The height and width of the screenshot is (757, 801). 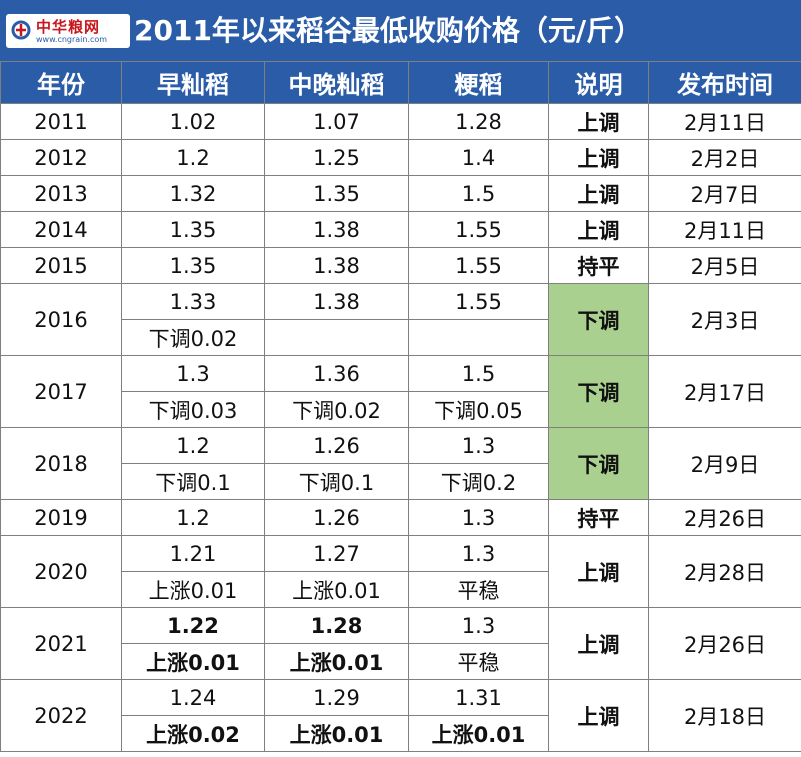 I want to click on mid-price: 1.36, so click(x=336, y=373).